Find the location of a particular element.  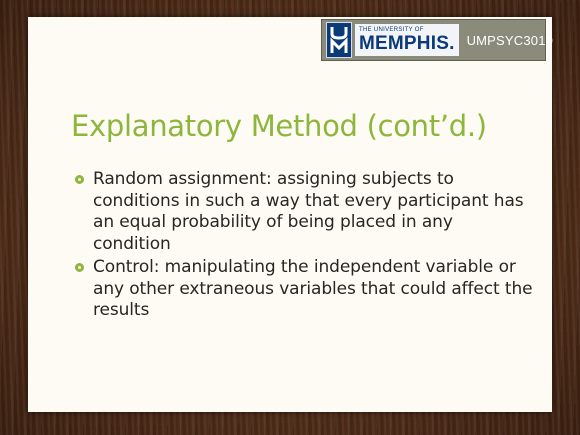

logo-wordmark: THE UNIVERSITY OF MEMPHIS. is located at coordinates (407, 40).